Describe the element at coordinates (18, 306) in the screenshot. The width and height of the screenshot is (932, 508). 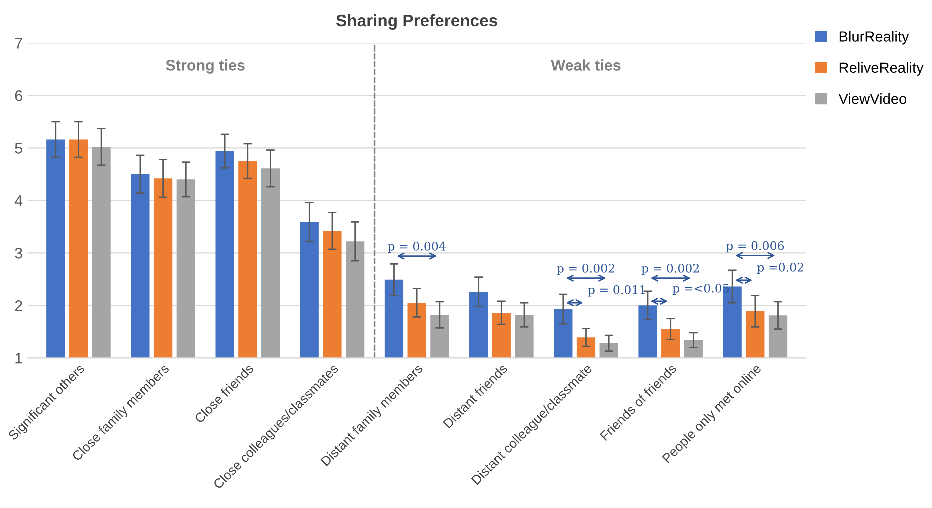
I see `y-tick-label: 2` at that location.